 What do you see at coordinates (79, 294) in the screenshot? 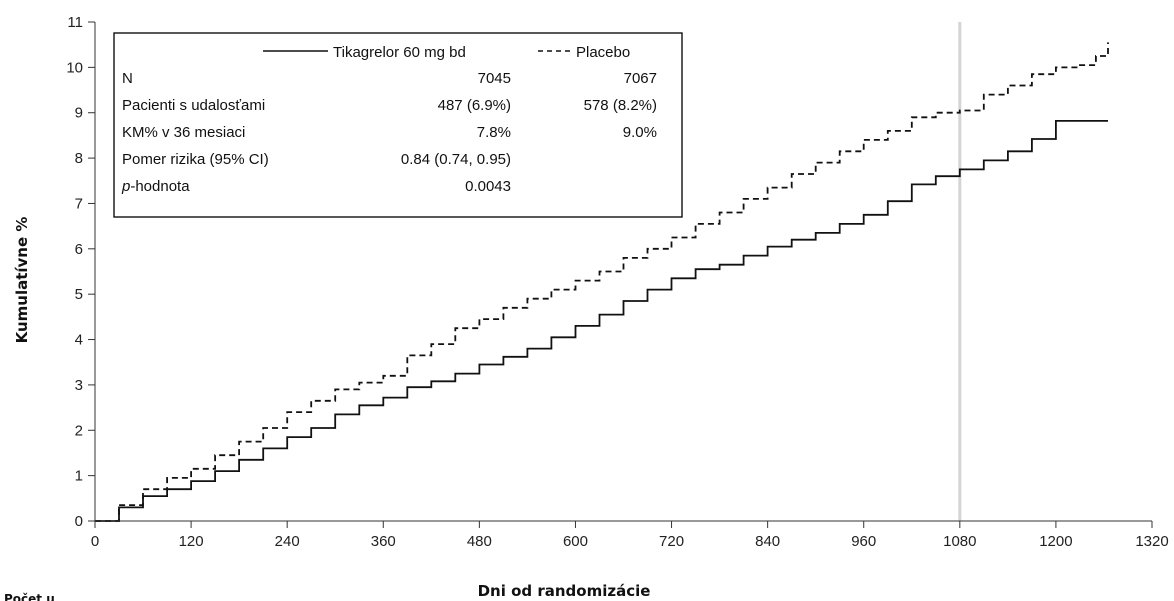
I see `y-tick-label: 5` at bounding box center [79, 294].